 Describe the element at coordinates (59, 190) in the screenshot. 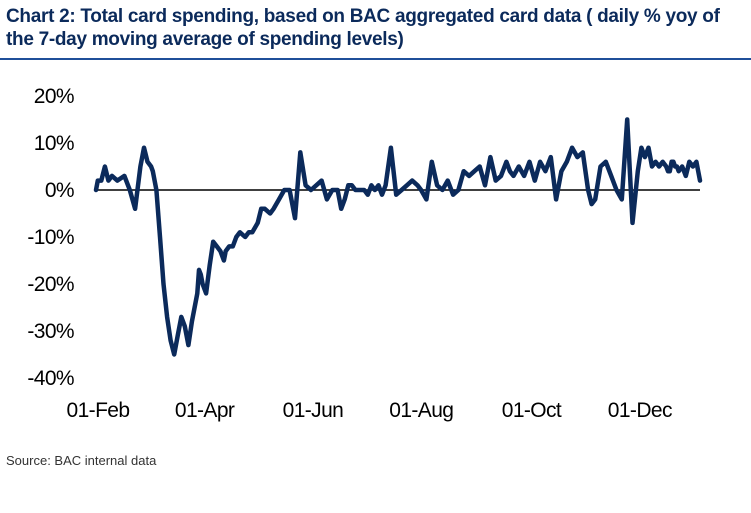

I see `y-tick-label: 0%` at that location.